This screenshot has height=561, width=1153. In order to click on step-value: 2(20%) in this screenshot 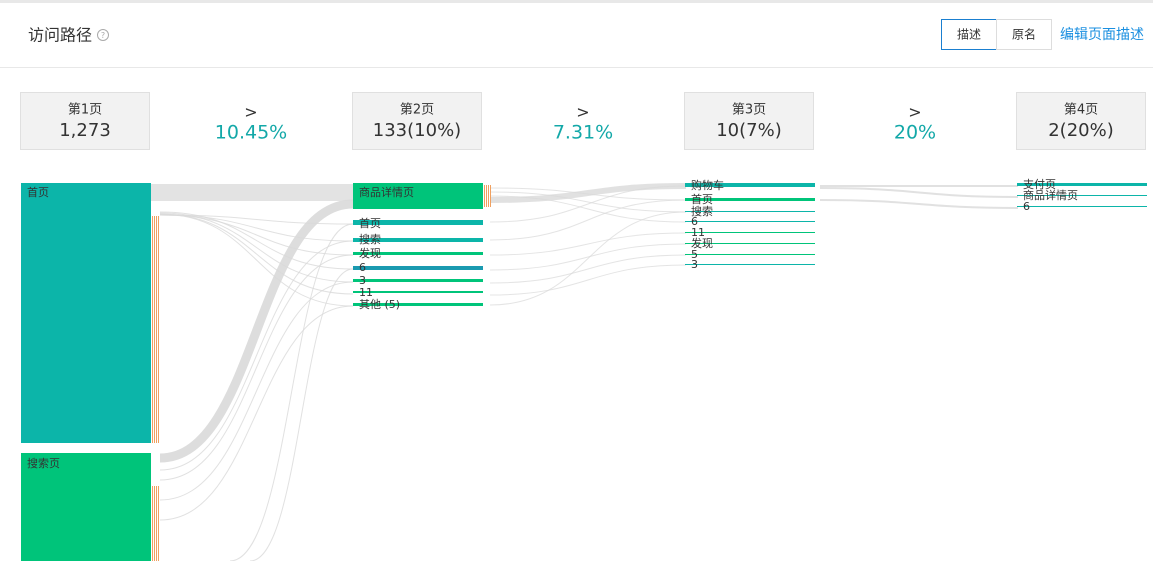, I will do `click(1081, 130)`.